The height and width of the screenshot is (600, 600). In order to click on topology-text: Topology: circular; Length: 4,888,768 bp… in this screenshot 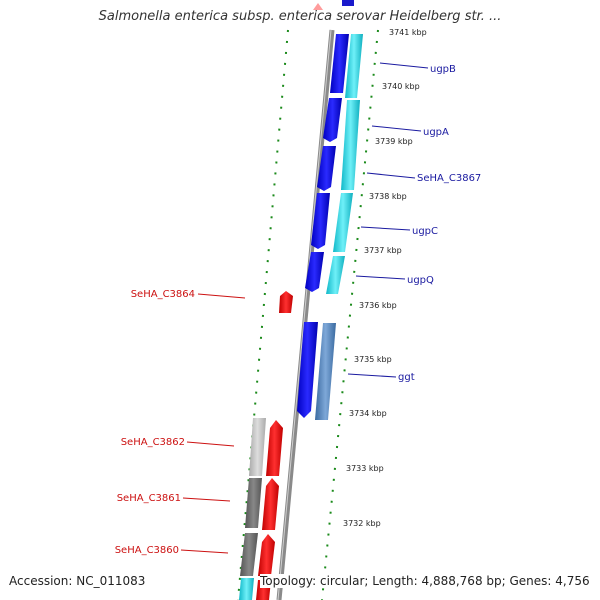, I will do `click(426, 581)`.